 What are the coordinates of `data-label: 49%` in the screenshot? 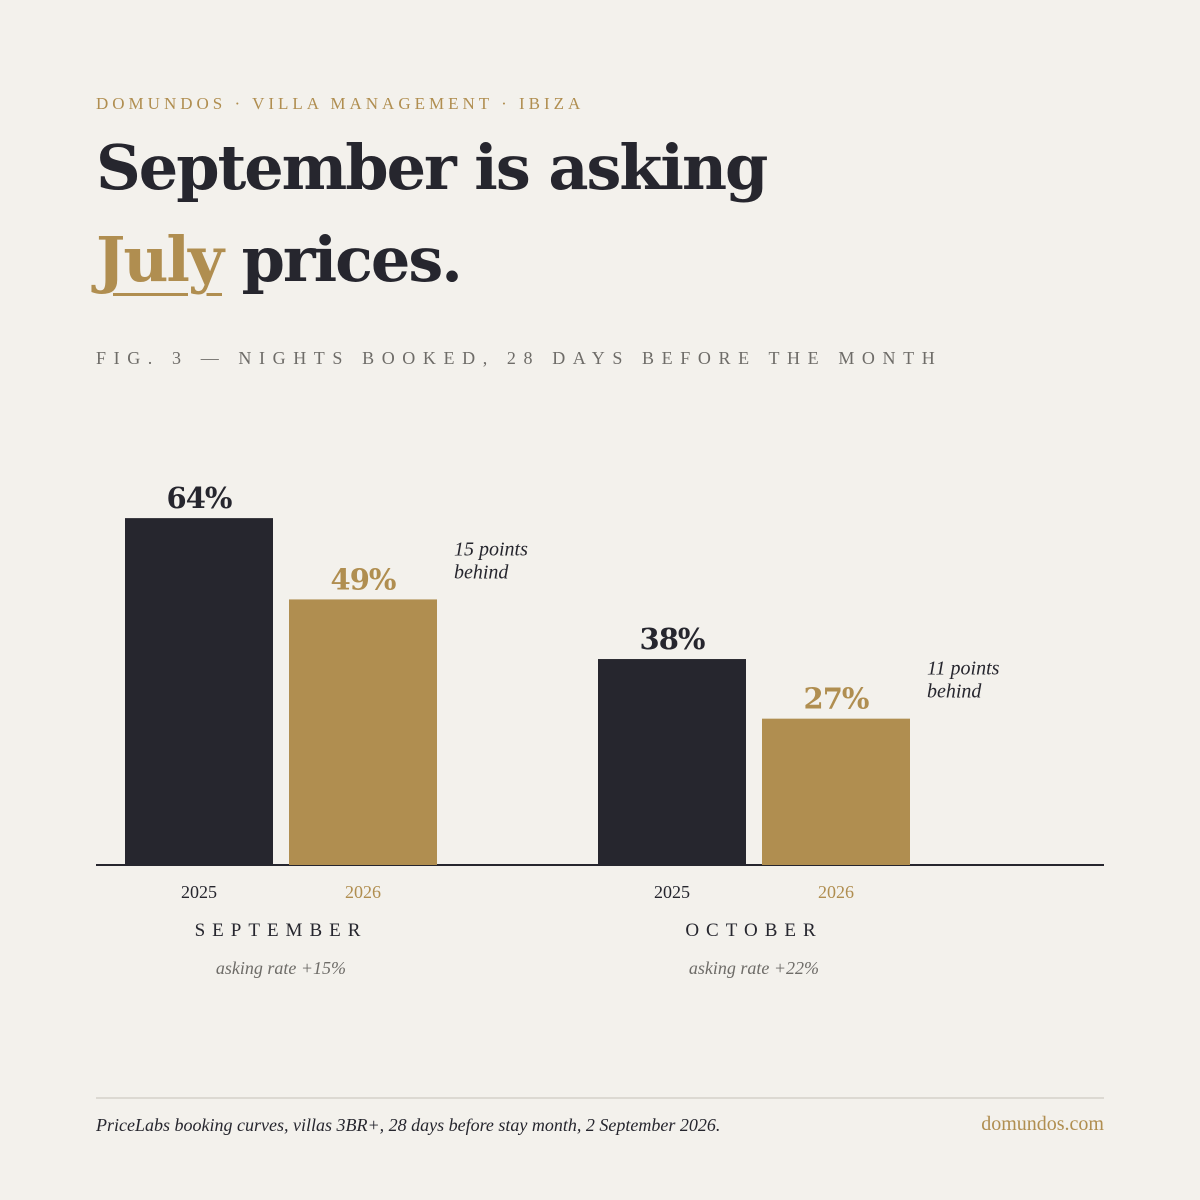 It's located at (363, 579).